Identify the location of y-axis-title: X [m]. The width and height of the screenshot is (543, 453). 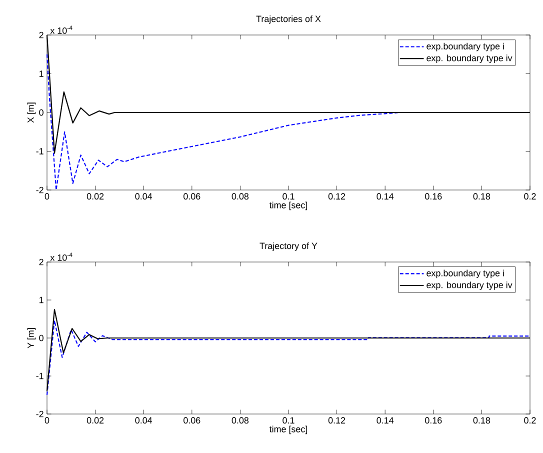
(31, 112).